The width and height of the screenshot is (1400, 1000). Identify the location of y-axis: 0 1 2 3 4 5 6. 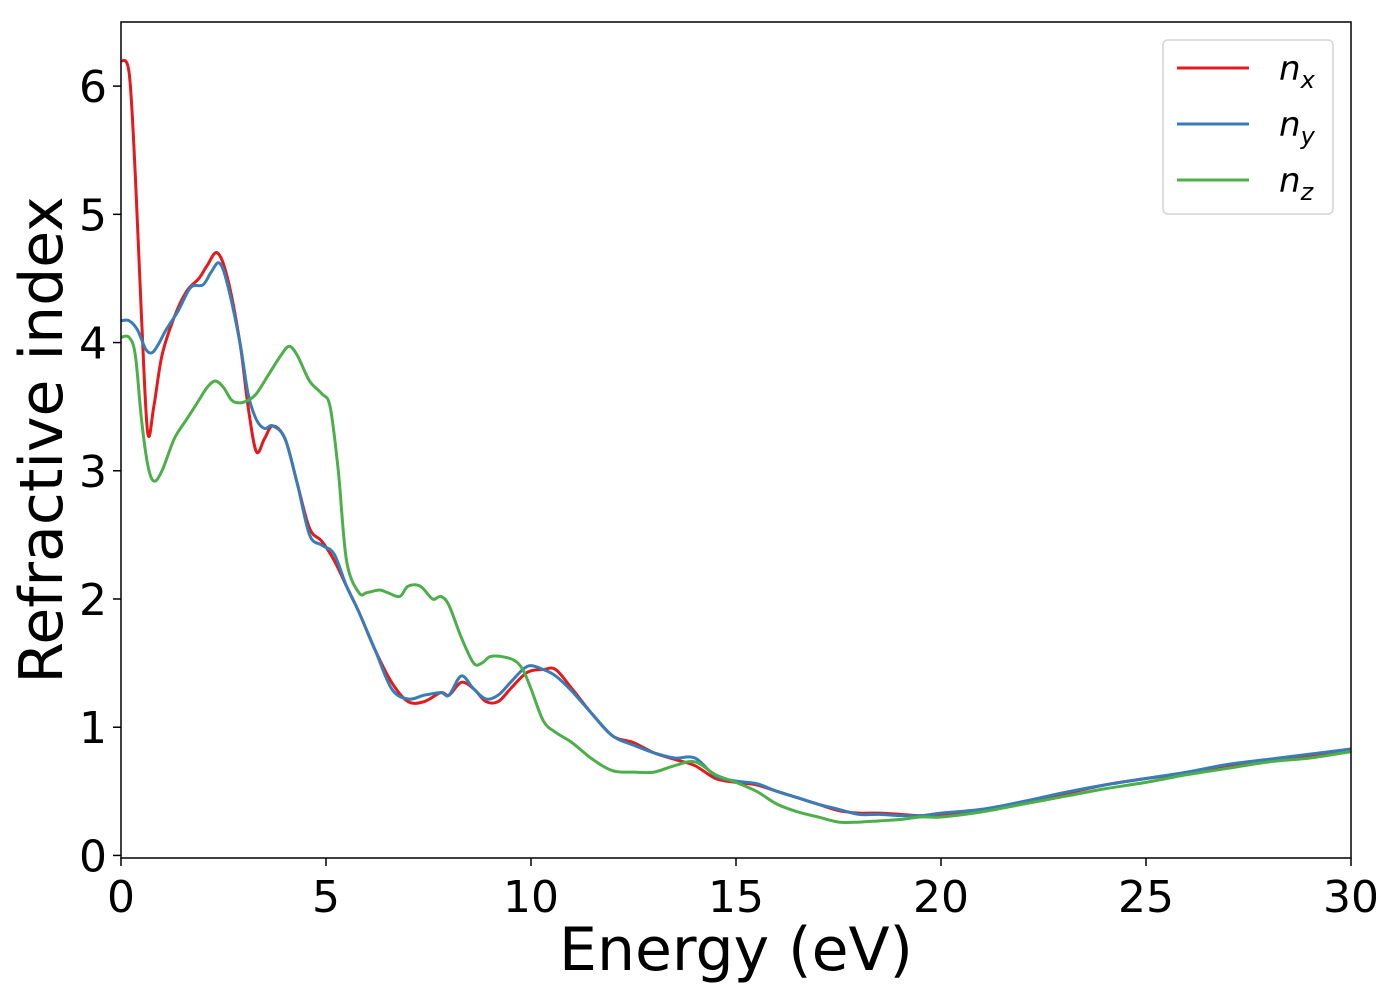
(100, 472).